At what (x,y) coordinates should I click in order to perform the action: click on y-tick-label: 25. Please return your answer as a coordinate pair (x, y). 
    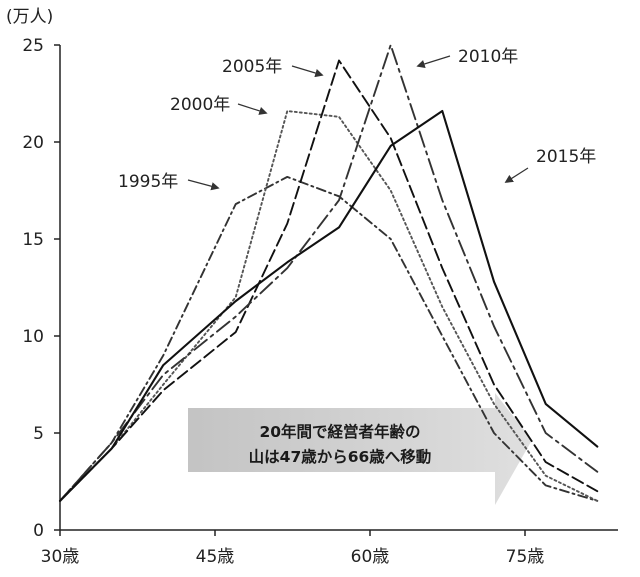
    Looking at the image, I should click on (33, 46).